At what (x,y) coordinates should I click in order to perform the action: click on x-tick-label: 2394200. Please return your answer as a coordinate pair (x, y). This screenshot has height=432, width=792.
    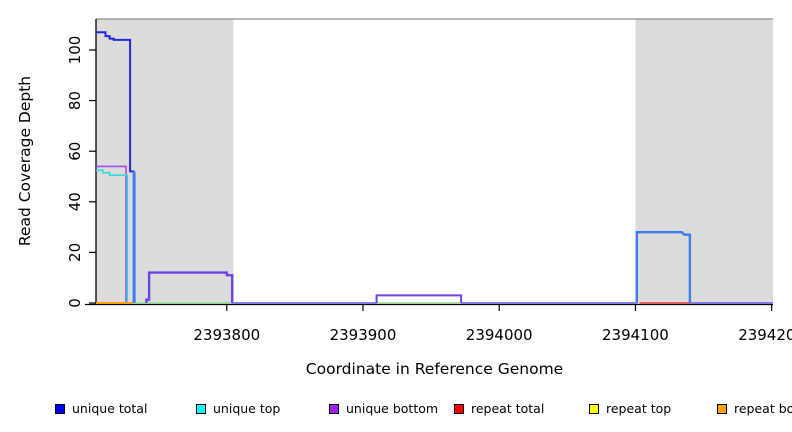
    Looking at the image, I should click on (765, 335).